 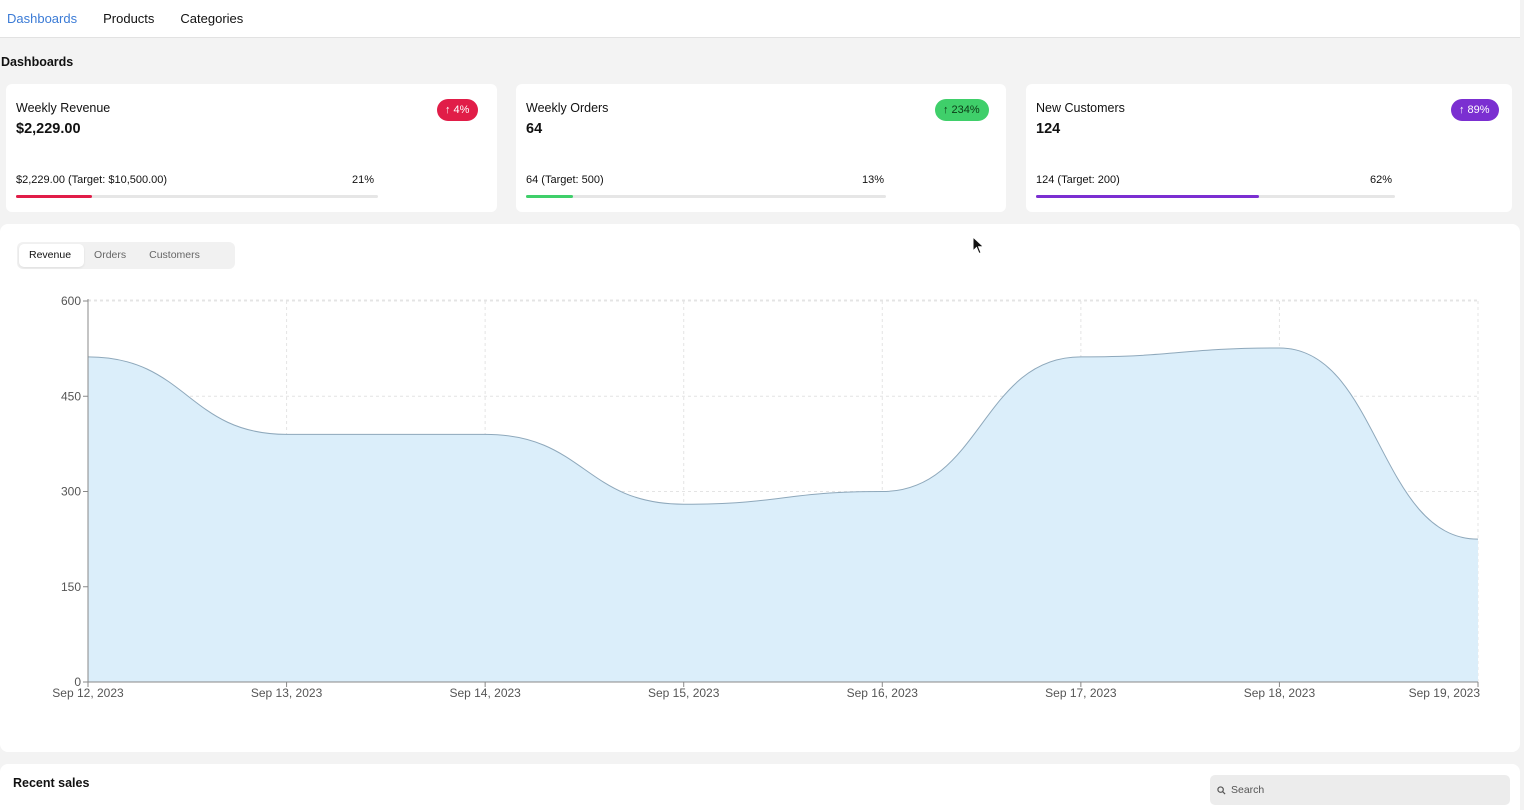 What do you see at coordinates (71, 301) in the screenshot?
I see `y-tick-label: 600` at bounding box center [71, 301].